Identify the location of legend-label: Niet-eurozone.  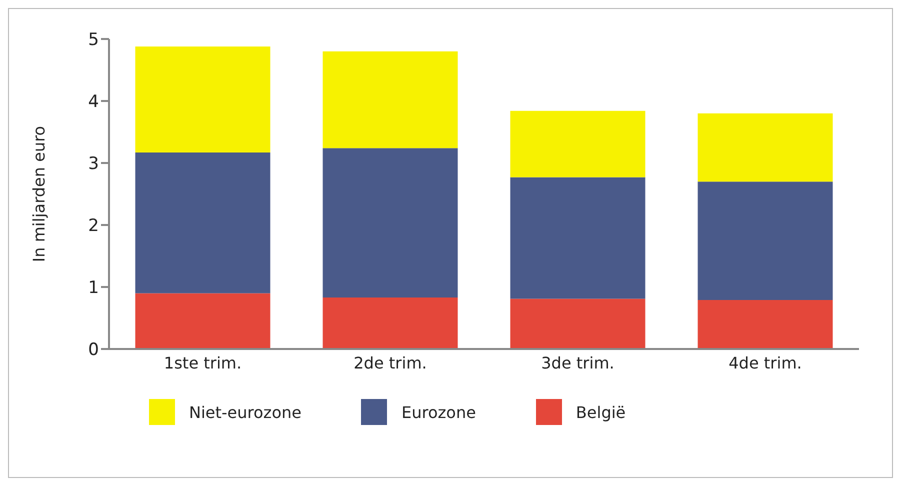
(245, 412).